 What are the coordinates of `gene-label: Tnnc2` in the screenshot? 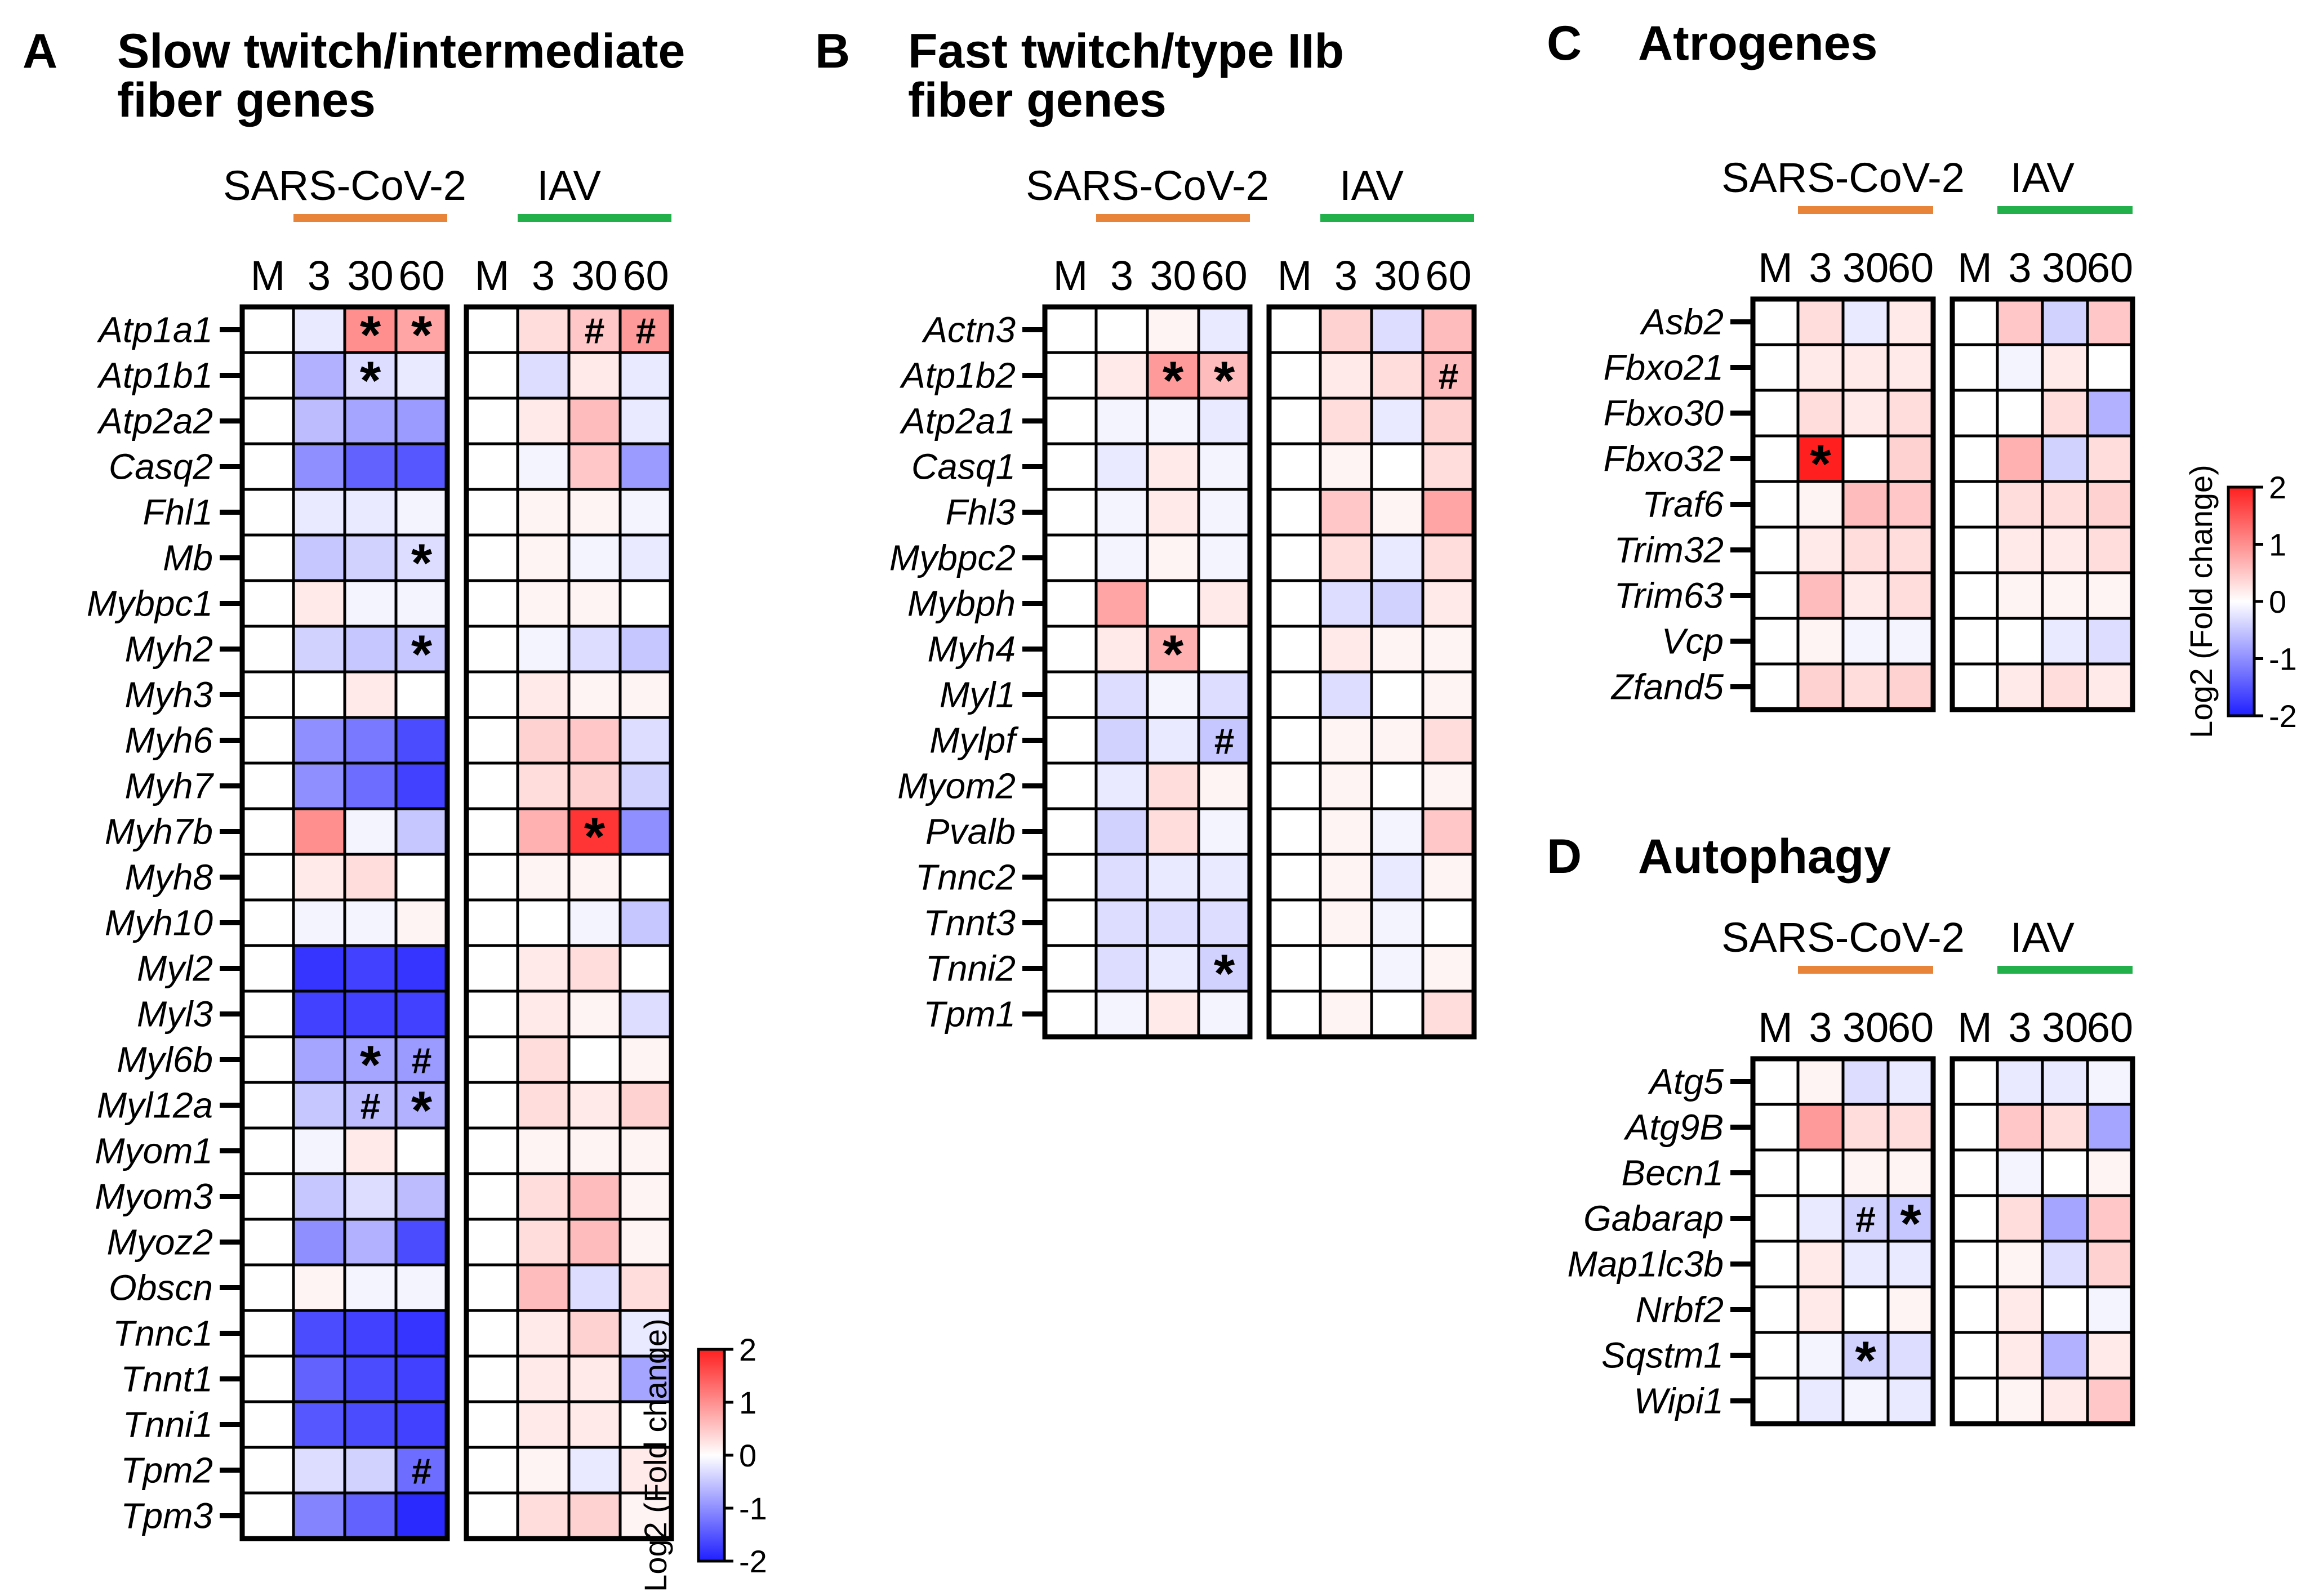 It's located at (965, 878).